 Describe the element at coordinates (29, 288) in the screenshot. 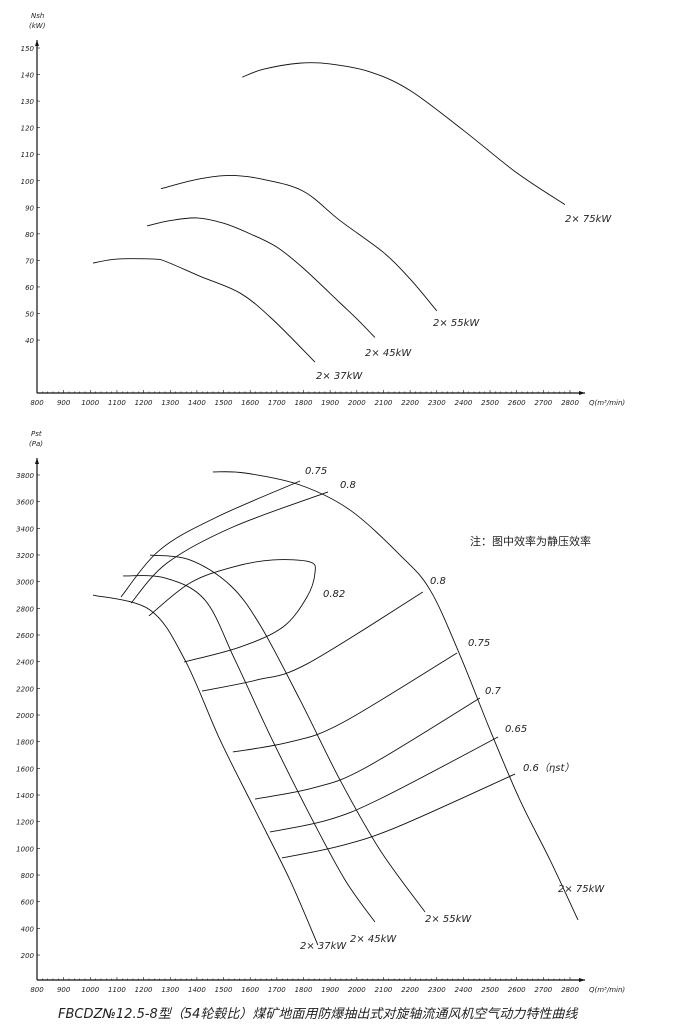

I see `y-tick-label: 60` at that location.